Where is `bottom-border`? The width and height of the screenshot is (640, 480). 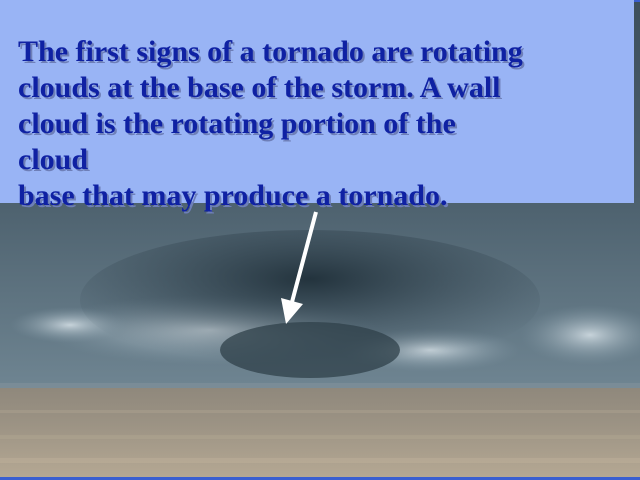 bottom-border is located at coordinates (320, 478).